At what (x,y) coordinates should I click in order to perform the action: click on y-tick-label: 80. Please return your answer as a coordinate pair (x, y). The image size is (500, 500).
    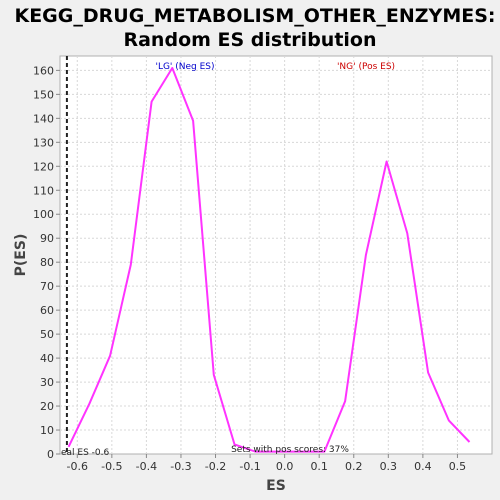
    Looking at the image, I should click on (47, 262).